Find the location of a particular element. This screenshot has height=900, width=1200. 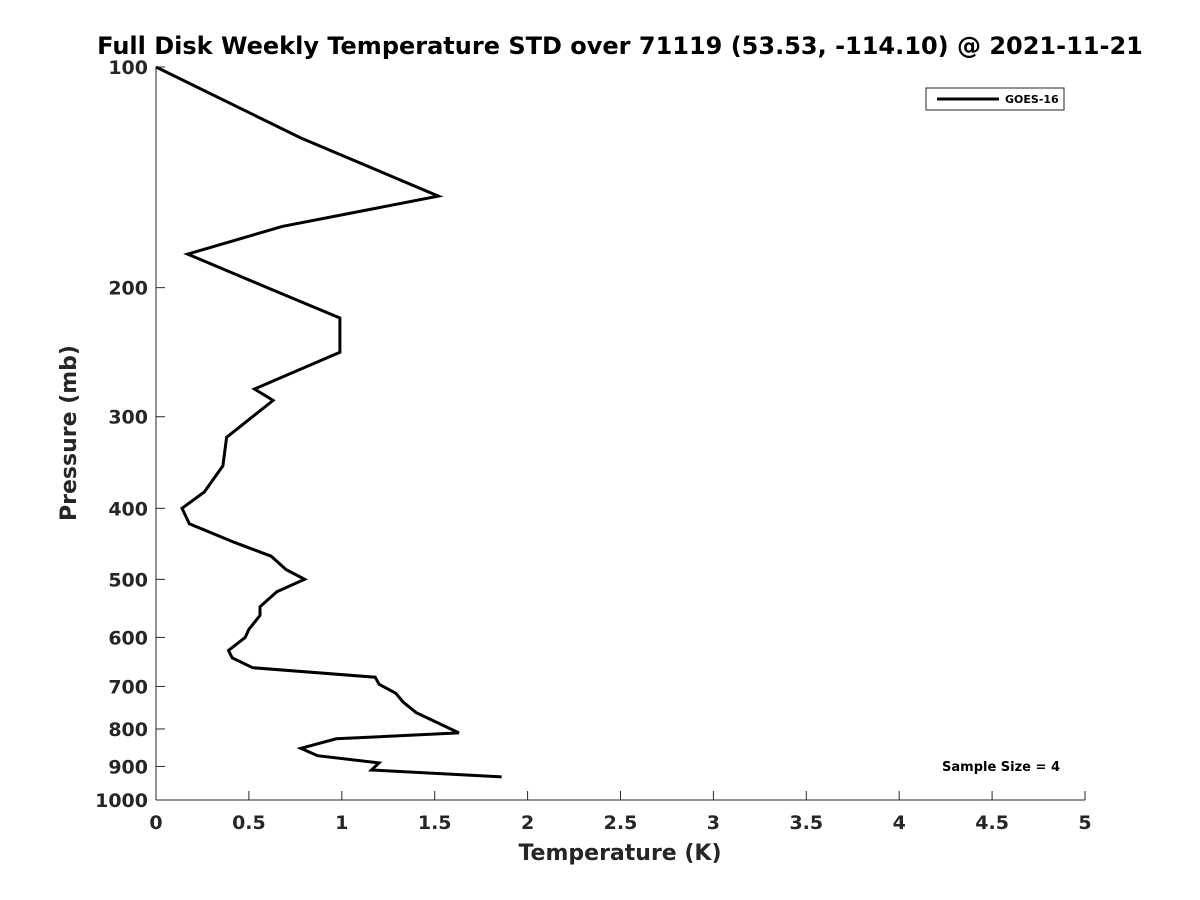

y-tick-label: 400 is located at coordinates (128, 509).